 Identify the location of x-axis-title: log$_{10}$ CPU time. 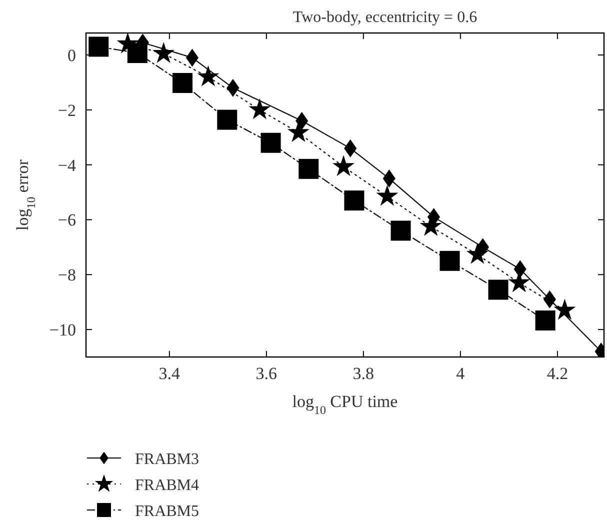
(345, 404).